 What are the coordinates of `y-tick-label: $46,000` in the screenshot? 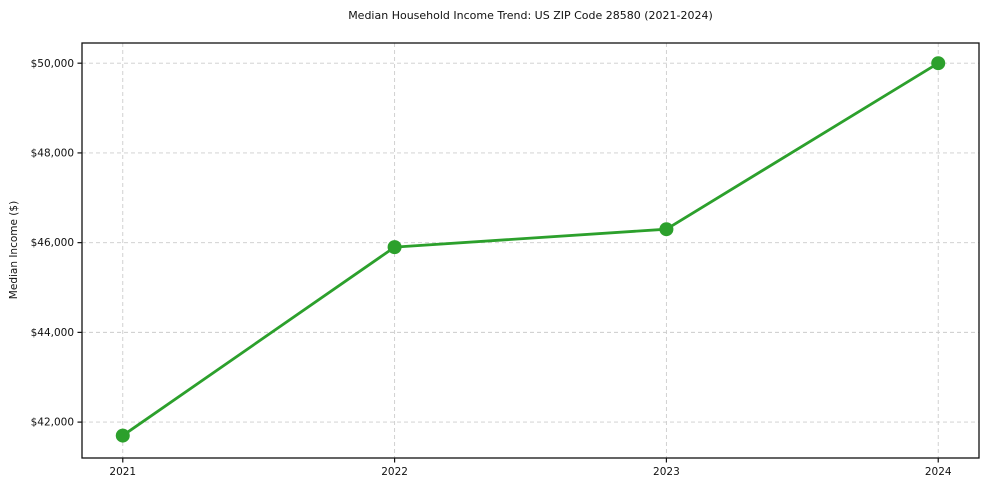 It's located at (52, 243).